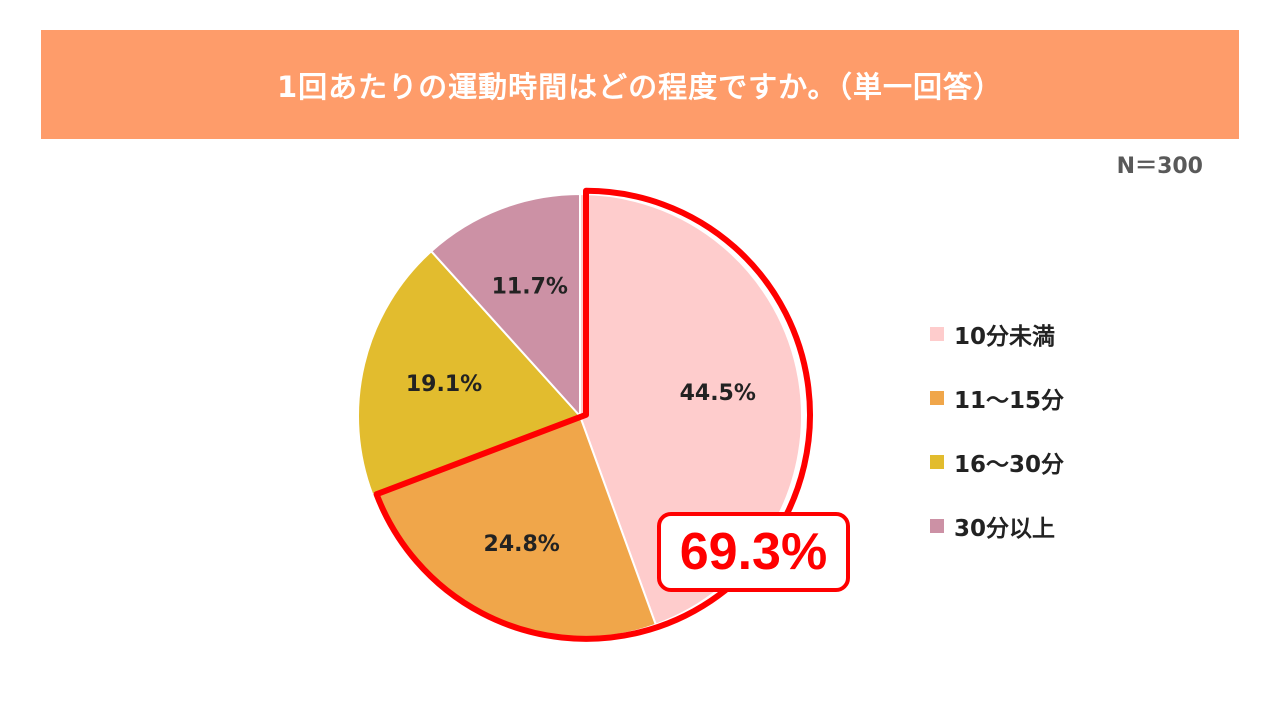 Image resolution: width=1280 pixels, height=720 pixels. I want to click on legend-label: 16～30分, so click(1009, 465).